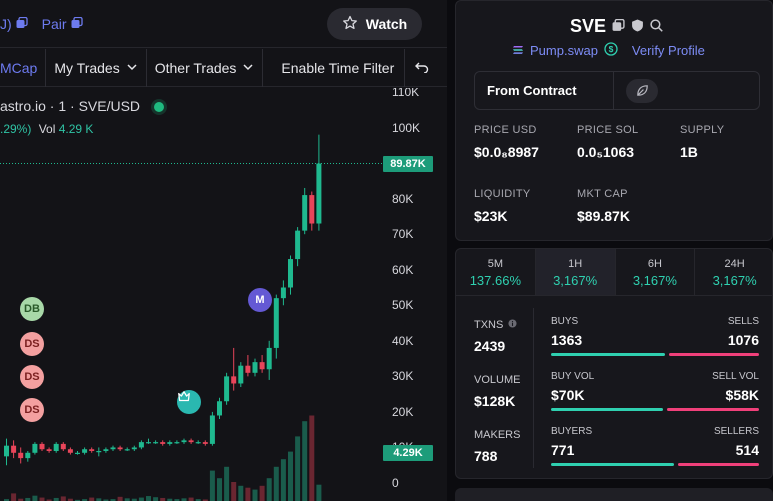 The height and width of the screenshot is (501, 773). I want to click on token-address-link: J), so click(14, 24).